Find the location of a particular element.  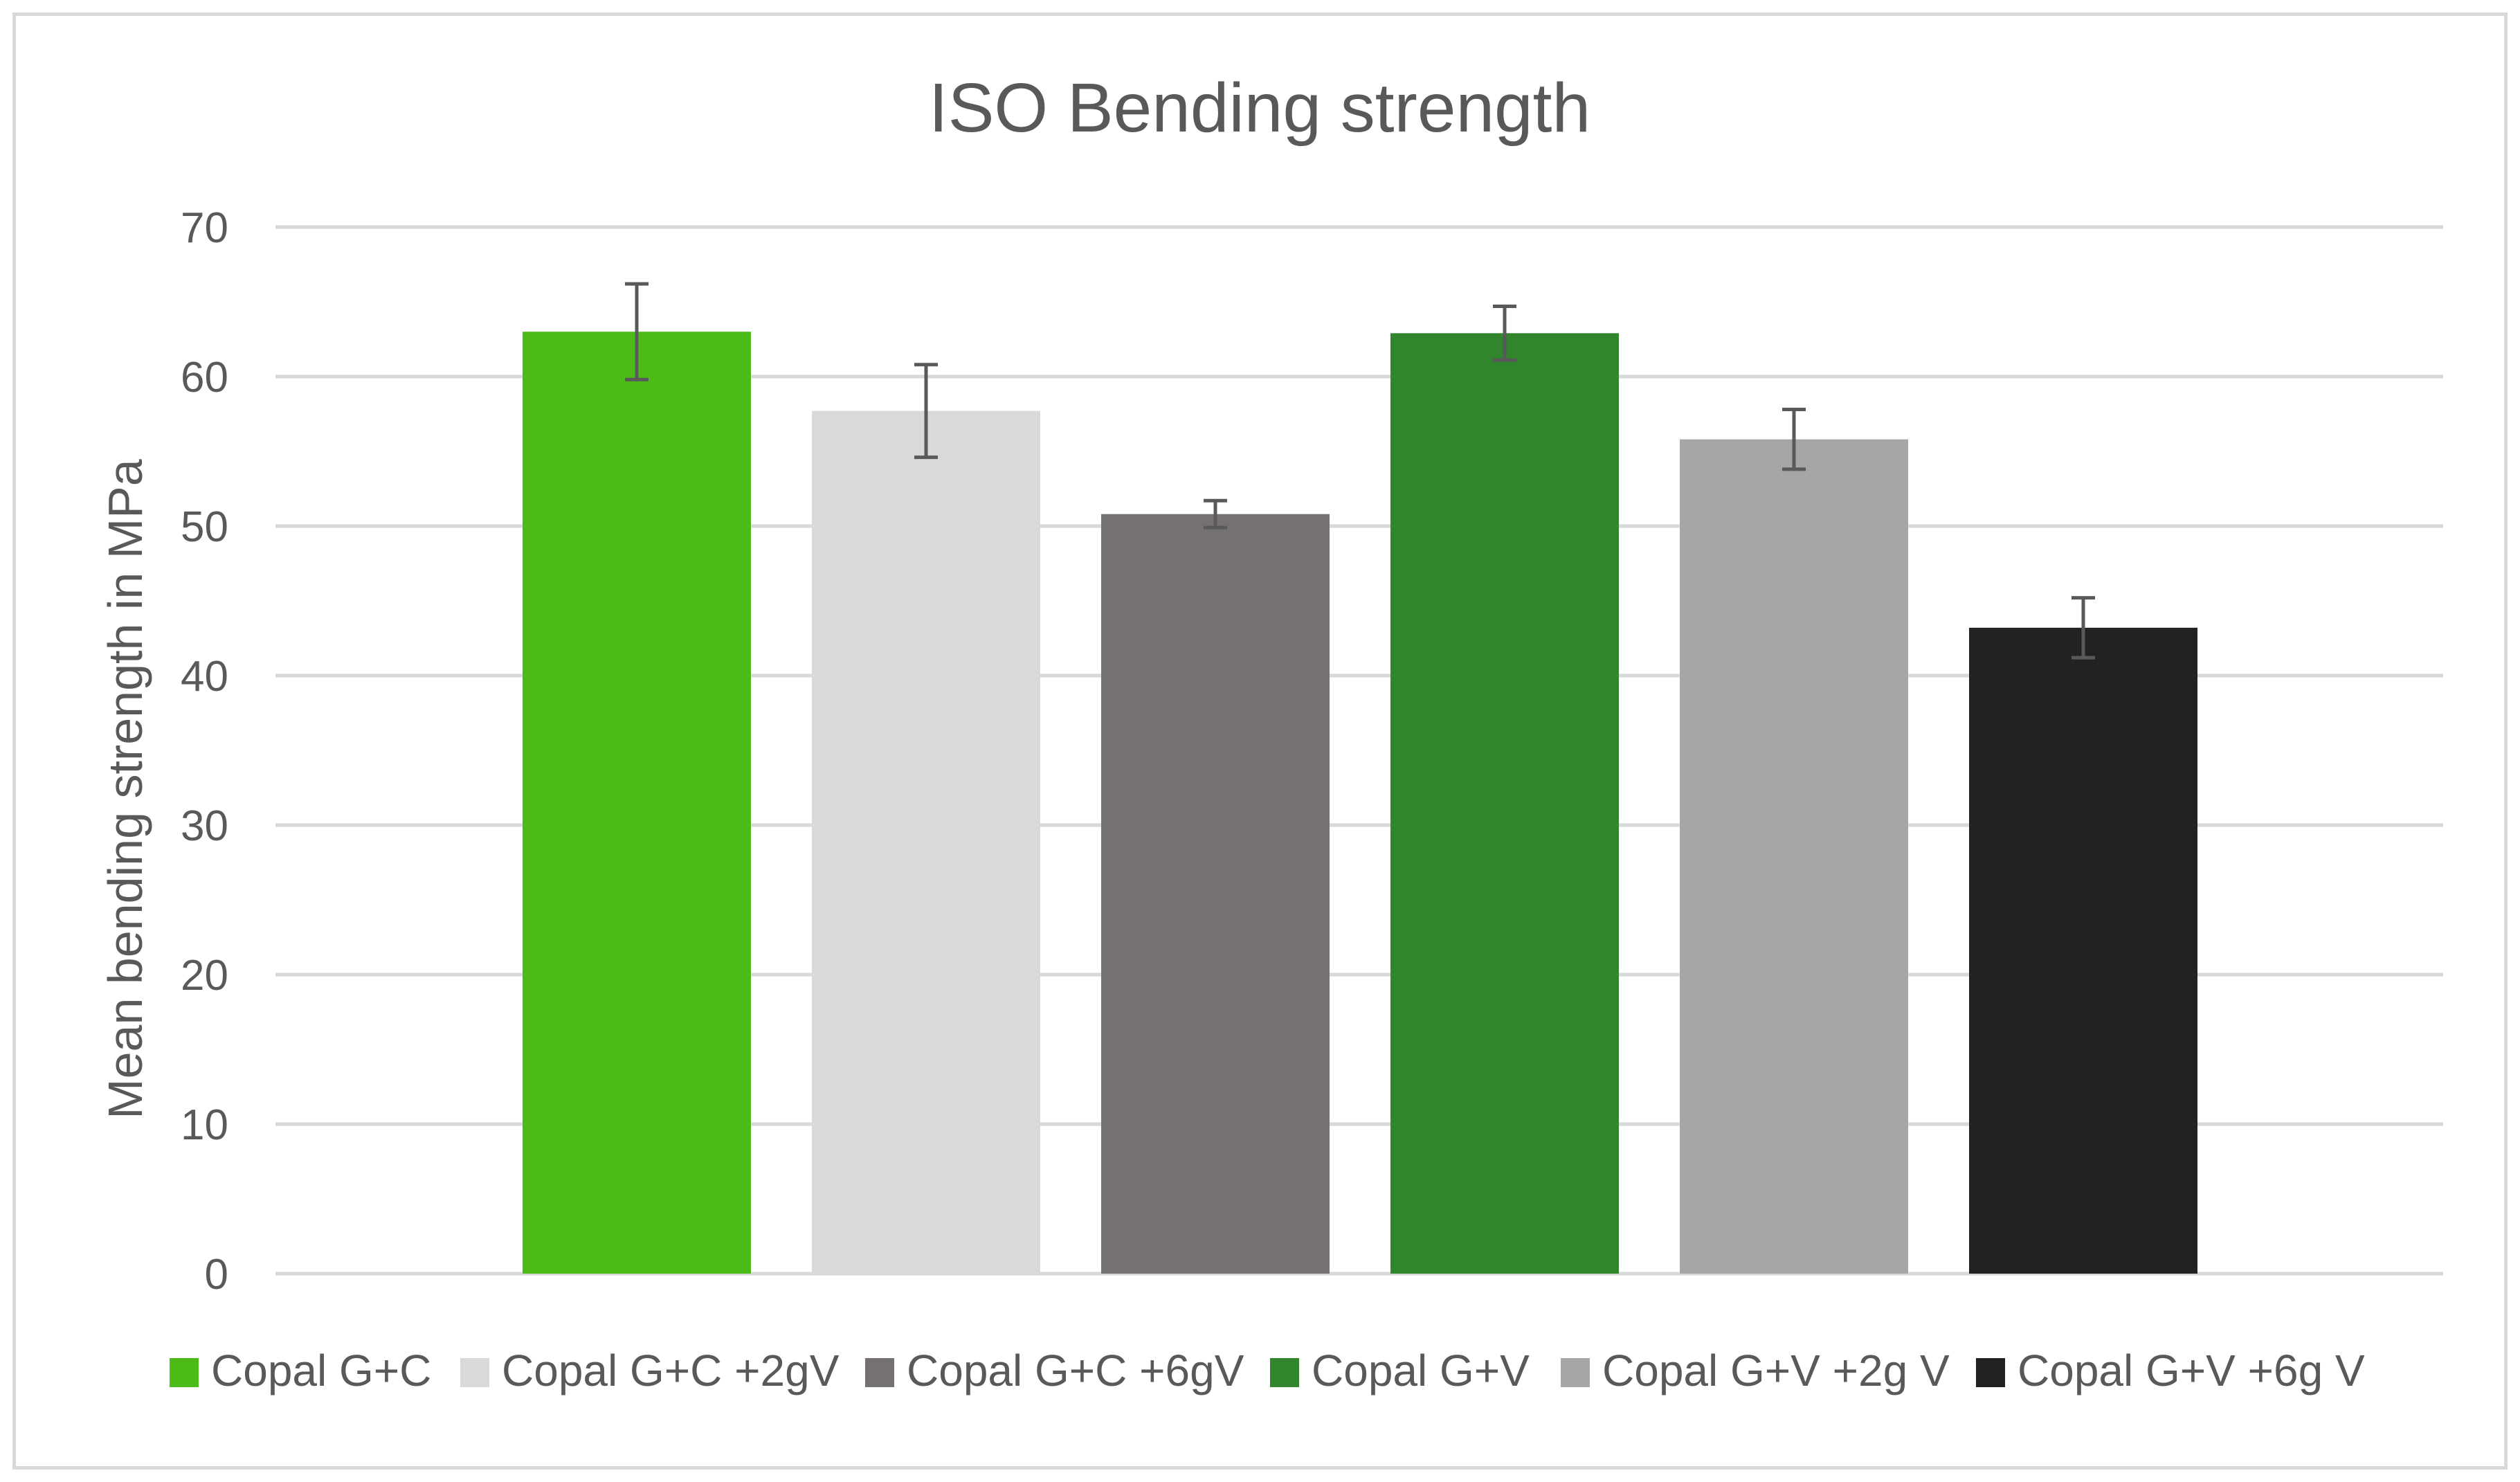

chart-title: ISO Bending strength is located at coordinates (1259, 108).